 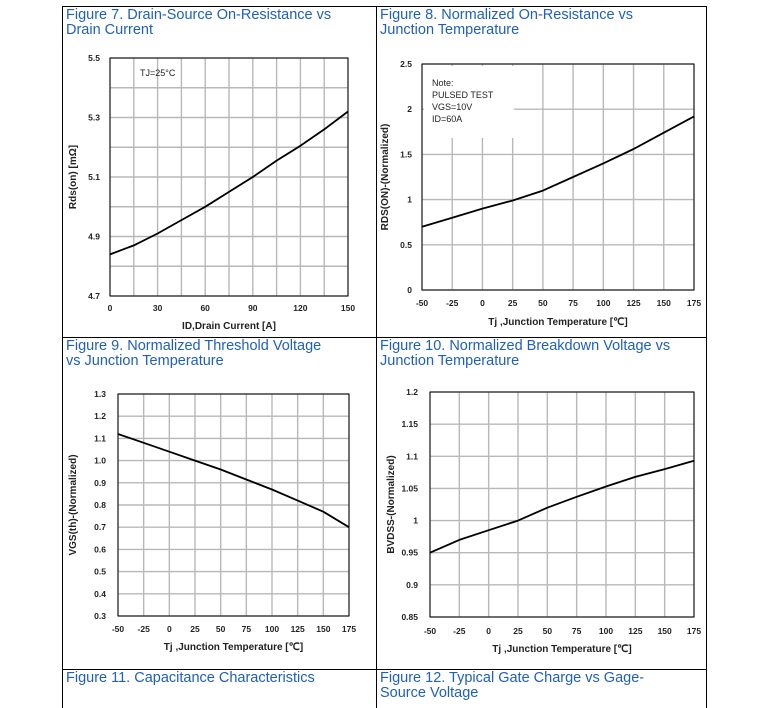 What do you see at coordinates (409, 109) in the screenshot?
I see `y-tick-label: 2` at bounding box center [409, 109].